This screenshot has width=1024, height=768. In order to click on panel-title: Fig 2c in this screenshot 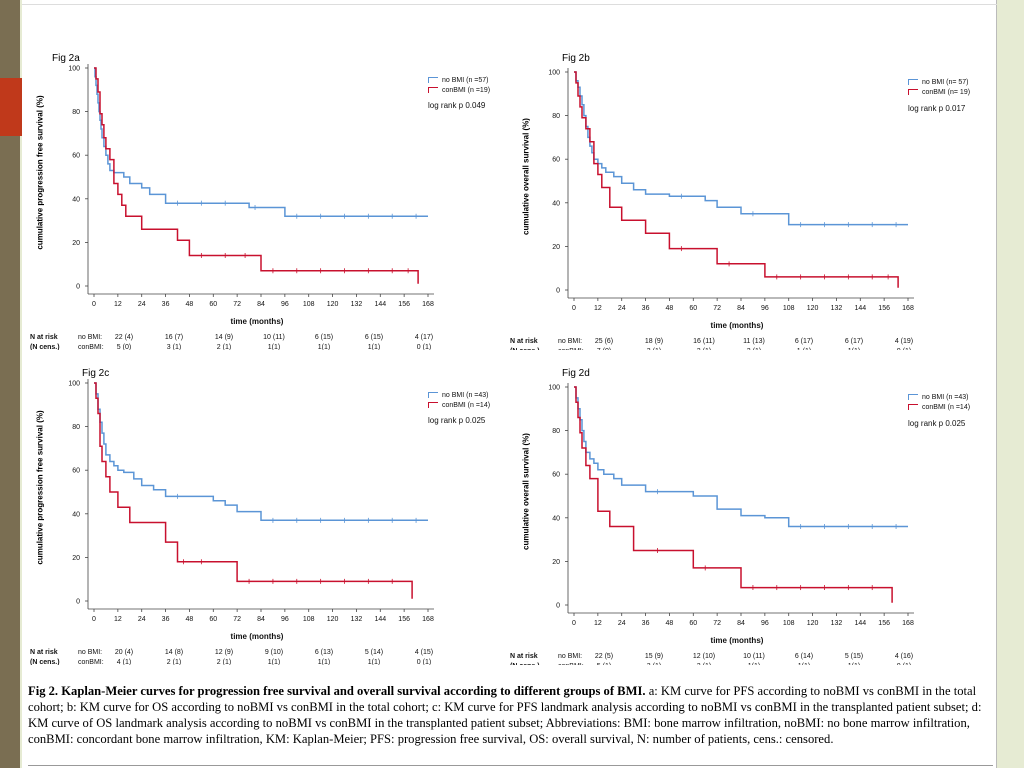, I will do `click(96, 373)`.